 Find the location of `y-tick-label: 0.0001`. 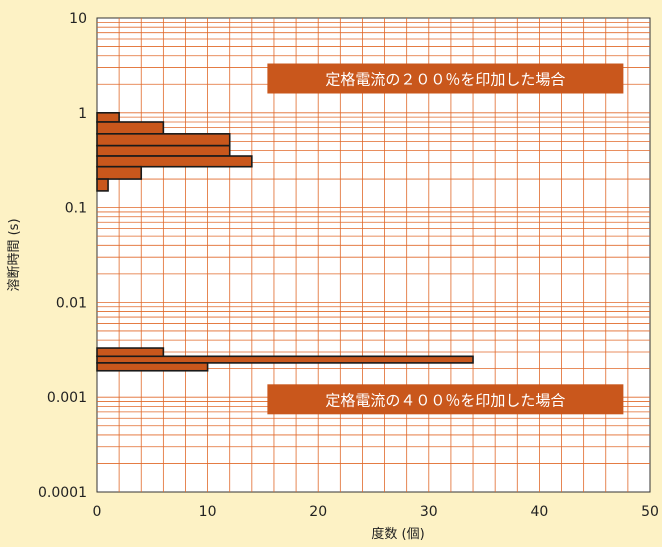

y-tick-label: 0.0001 is located at coordinates (62, 493).